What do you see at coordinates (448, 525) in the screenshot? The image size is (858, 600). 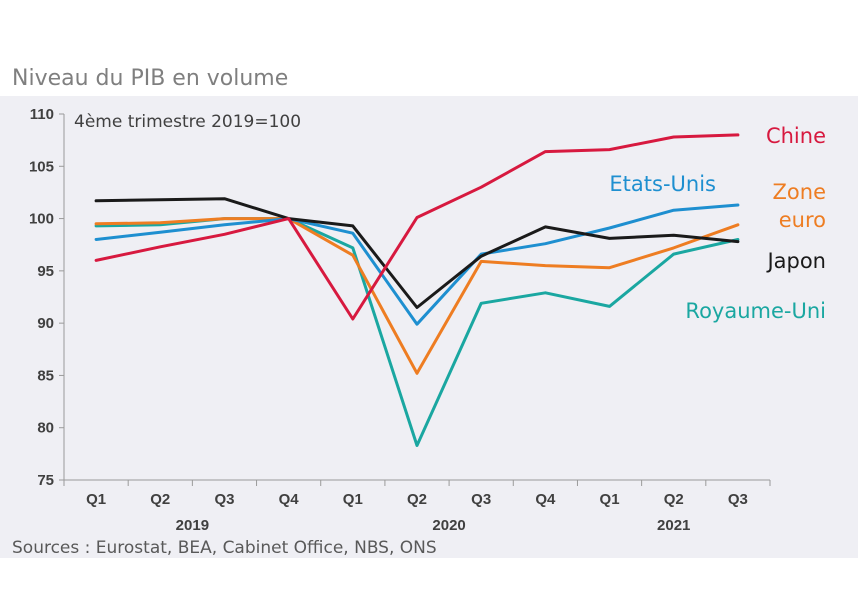 I see `year-label: 2020` at bounding box center [448, 525].